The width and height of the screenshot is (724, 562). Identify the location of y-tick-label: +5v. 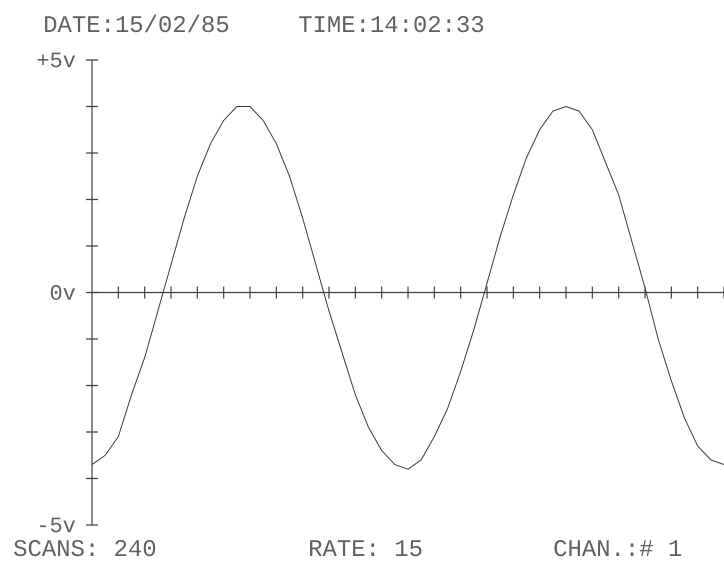
(57, 60).